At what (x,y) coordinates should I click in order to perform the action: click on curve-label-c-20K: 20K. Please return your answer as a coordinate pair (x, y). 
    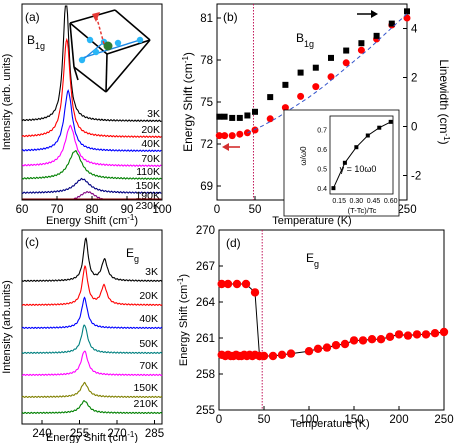
    Looking at the image, I should click on (148, 296).